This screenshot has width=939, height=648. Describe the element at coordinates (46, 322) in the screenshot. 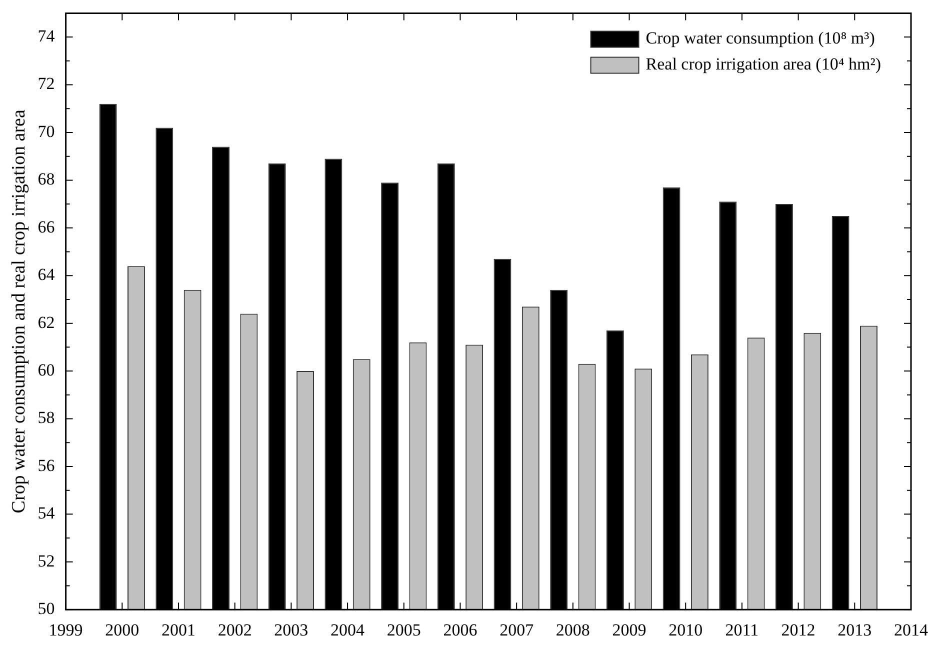

I see `y-tick-label: 62` at that location.